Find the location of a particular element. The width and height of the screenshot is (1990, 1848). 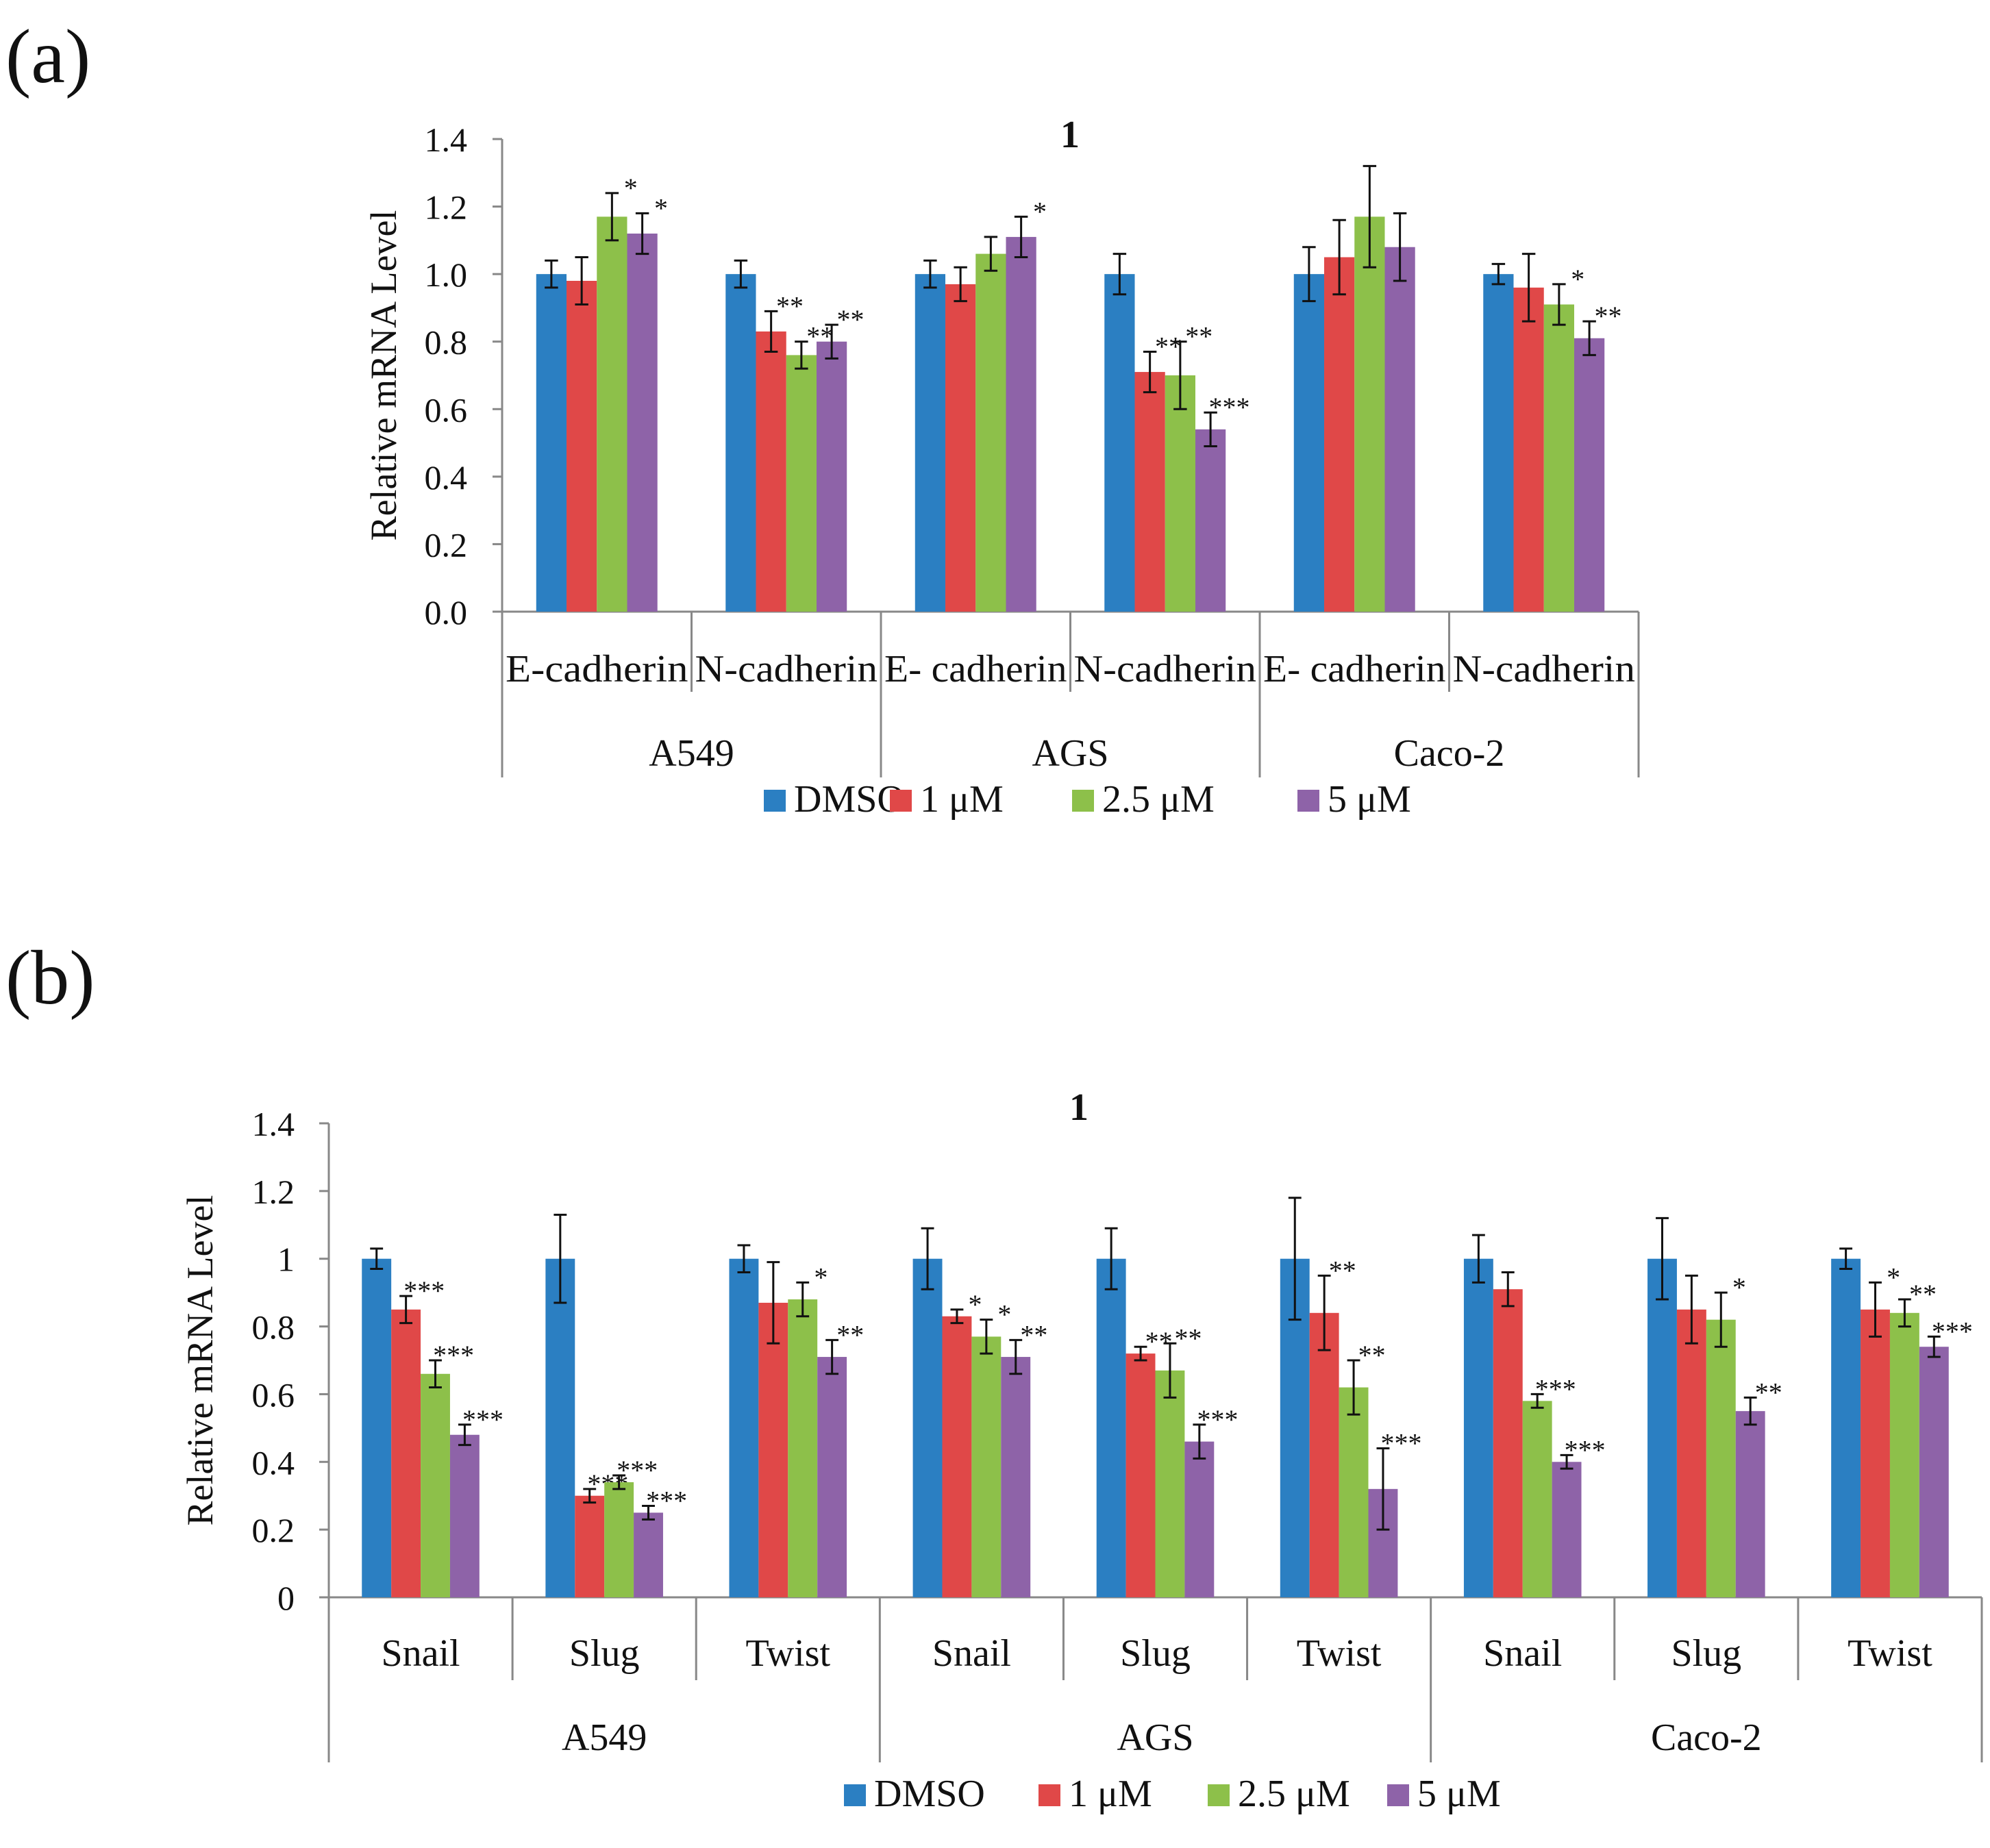

legend-label: 1 μM is located at coordinates (1110, 1794).